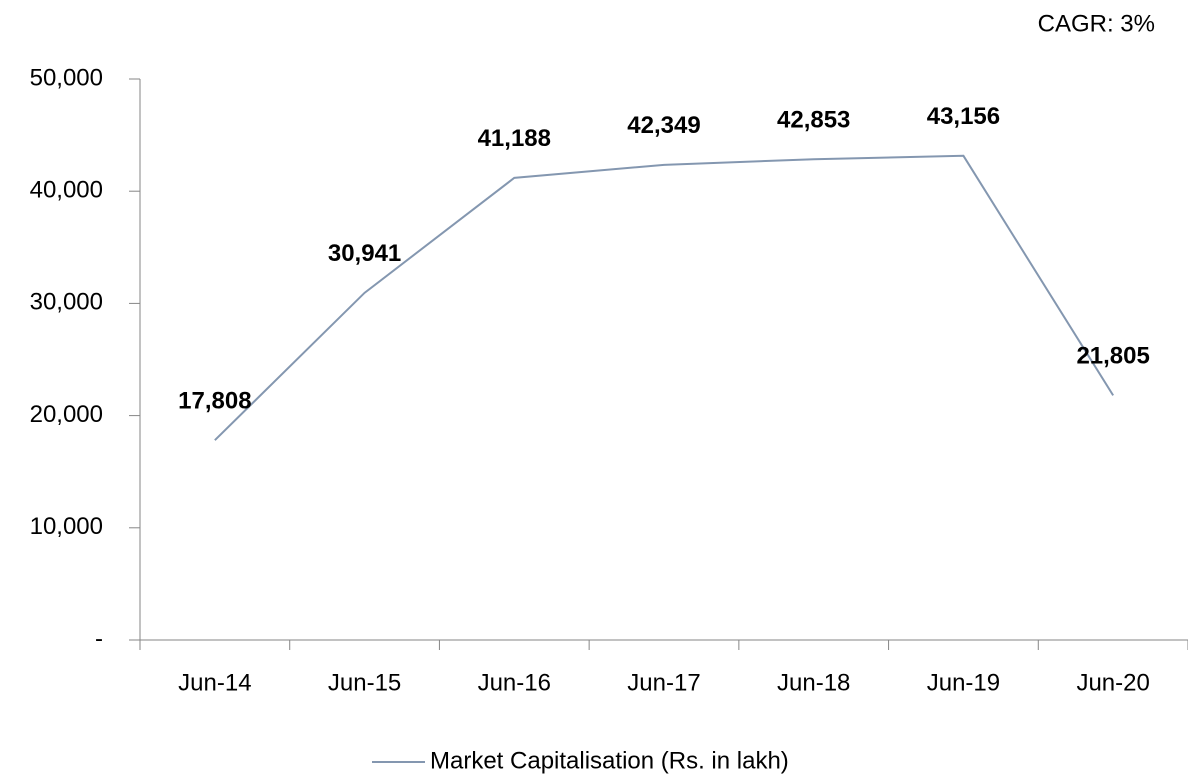  I want to click on y-tick-label: 20,000, so click(66, 414).